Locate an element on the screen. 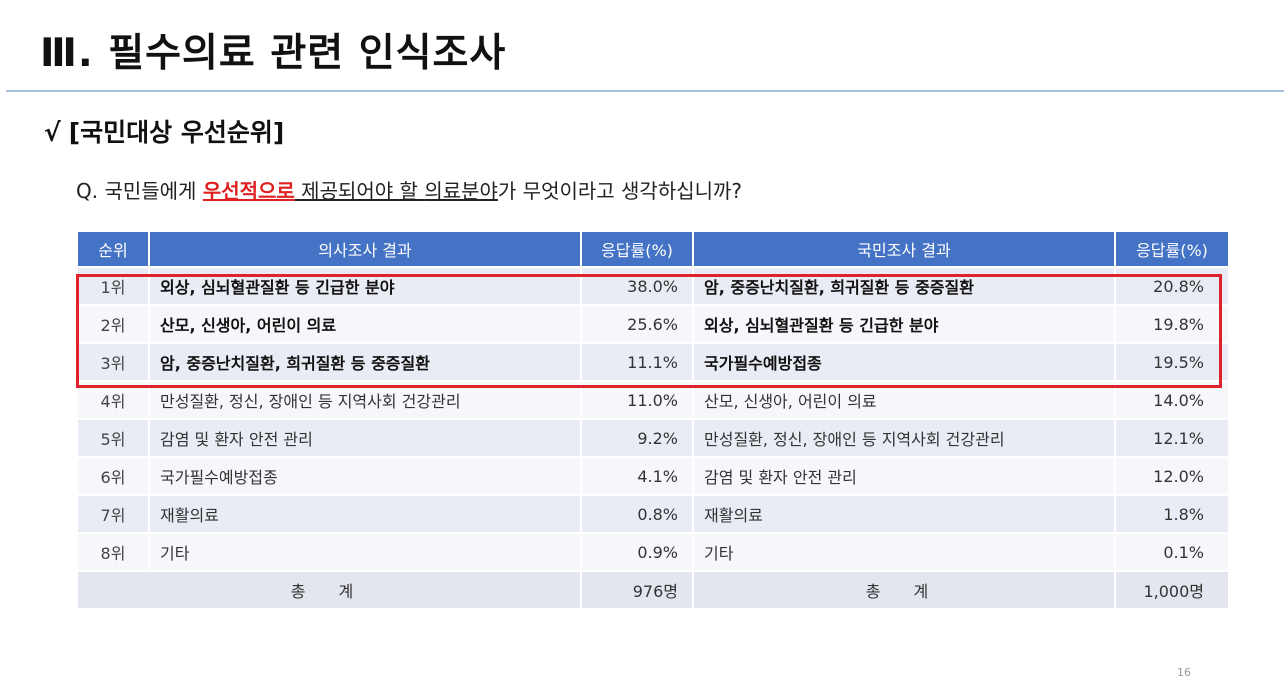 This screenshot has height=694, width=1286. public-item-cell: 외상, 심뇌혈관질환 등 긴급한 분야 is located at coordinates (904, 324).